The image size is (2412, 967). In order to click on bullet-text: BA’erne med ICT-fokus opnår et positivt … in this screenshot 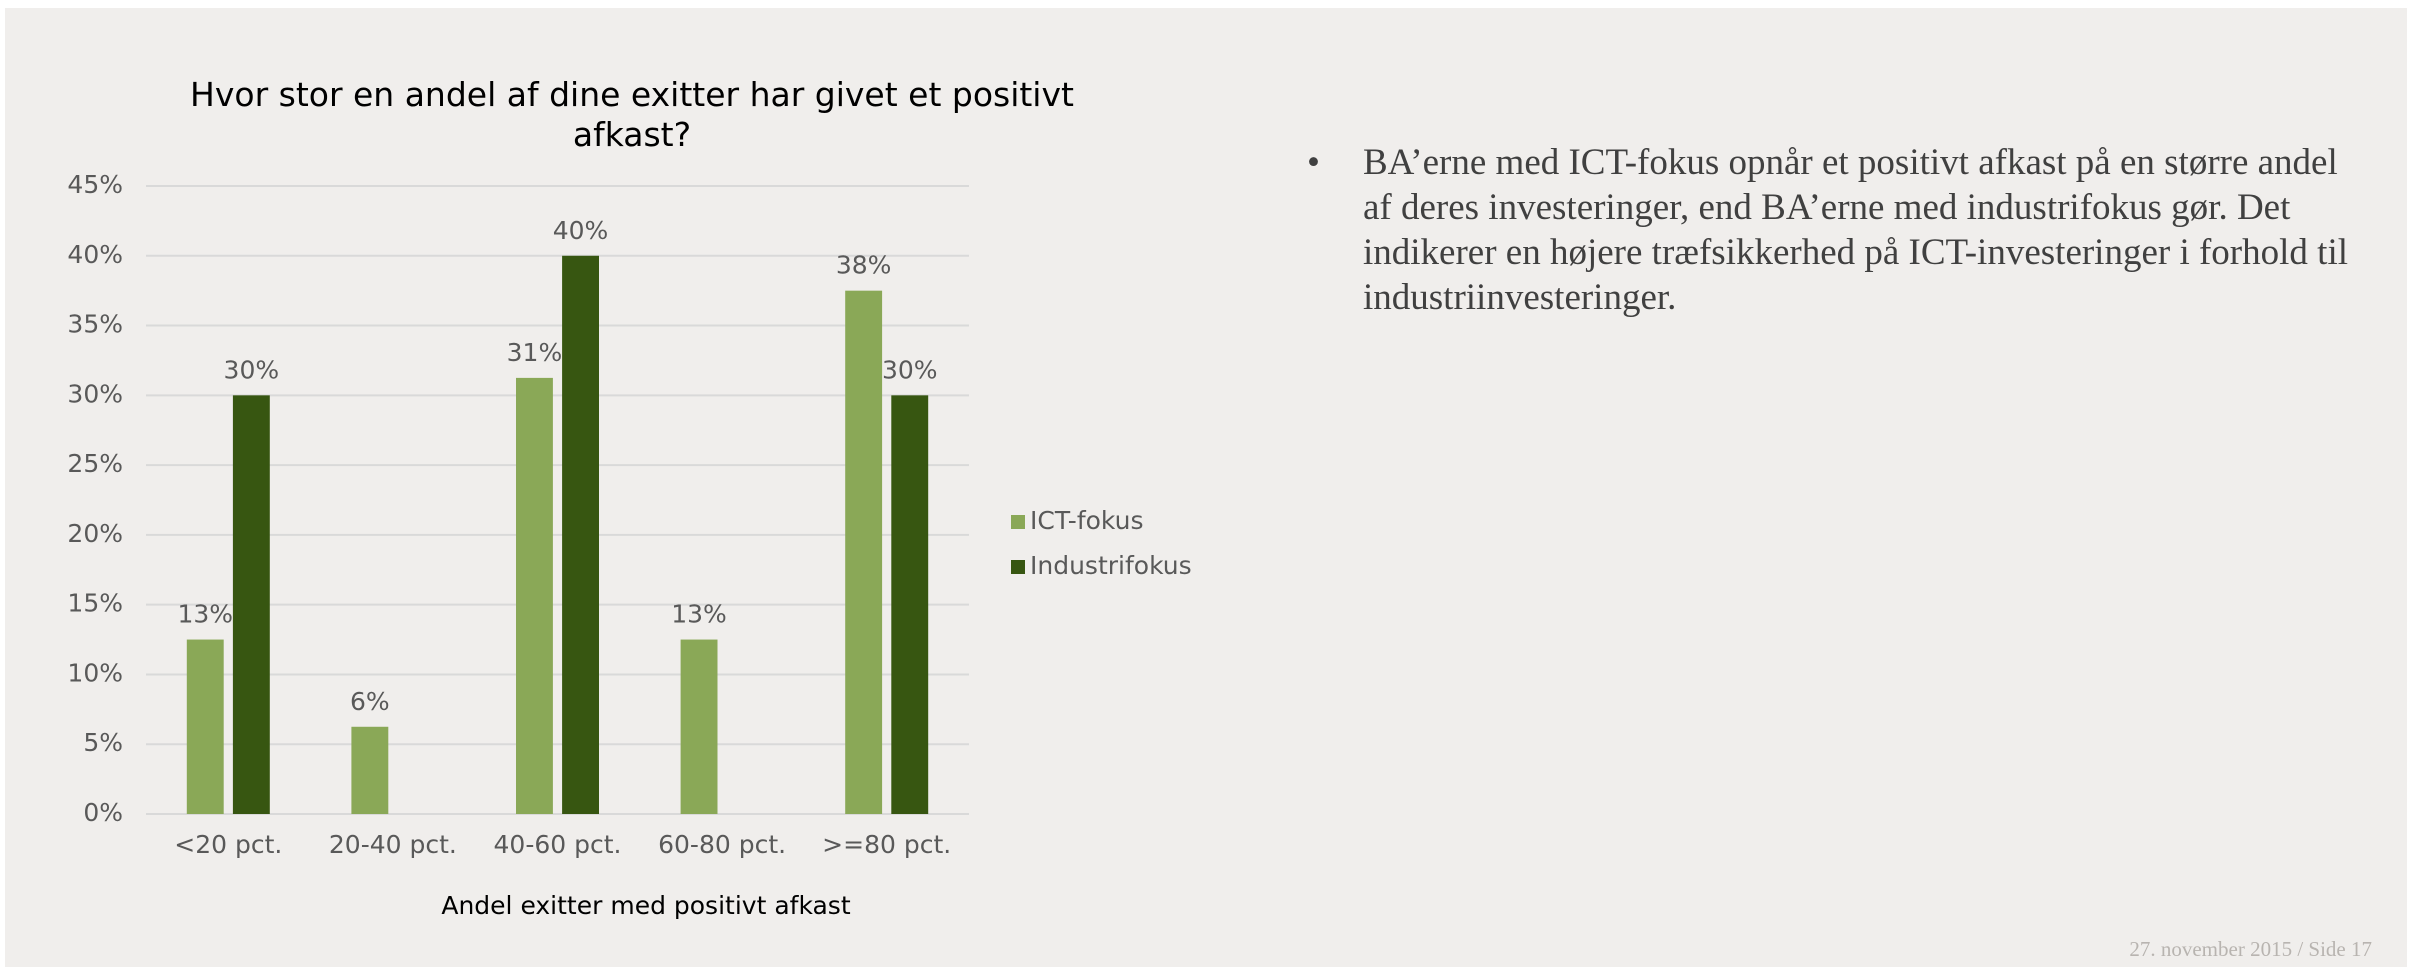, I will do `click(1855, 230)`.